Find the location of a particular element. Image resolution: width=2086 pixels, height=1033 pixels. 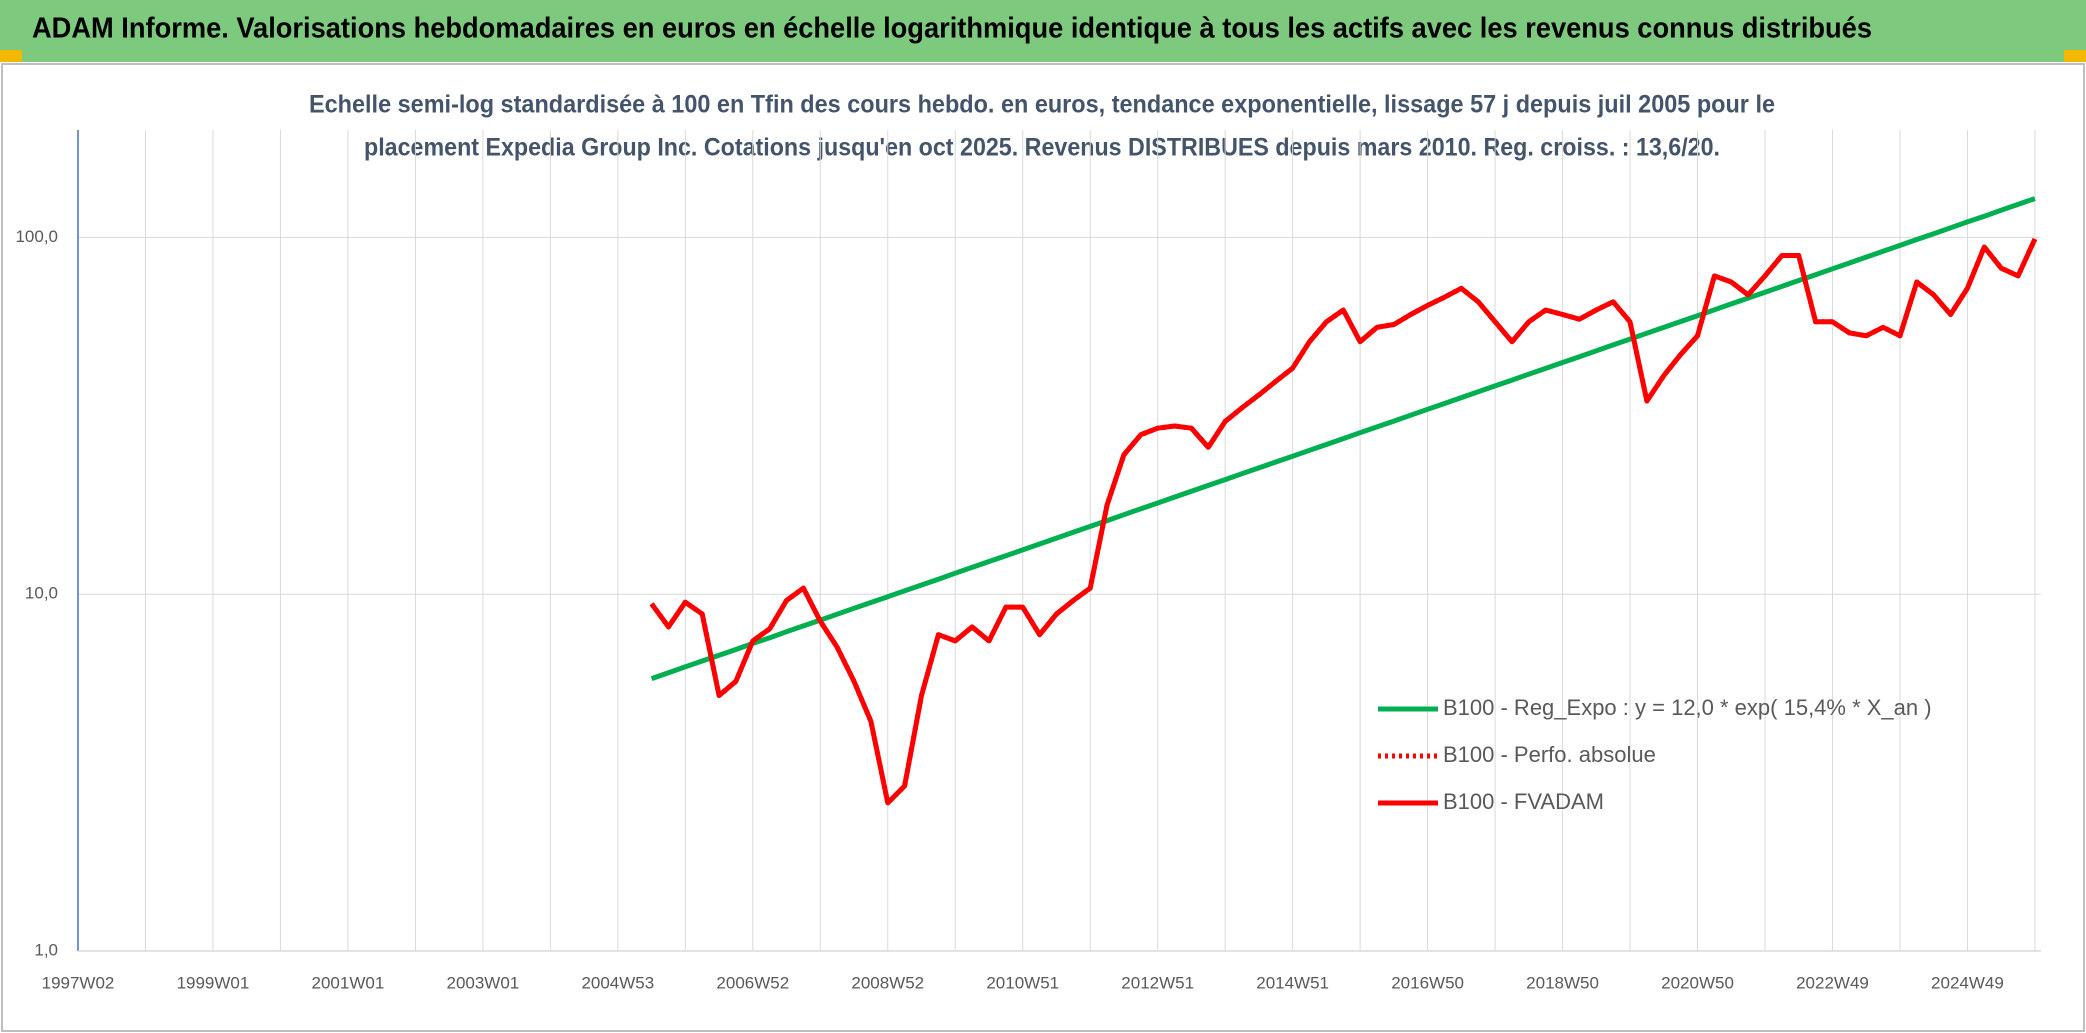

legend-label: B100 - Perfo. absolue is located at coordinates (1549, 754).